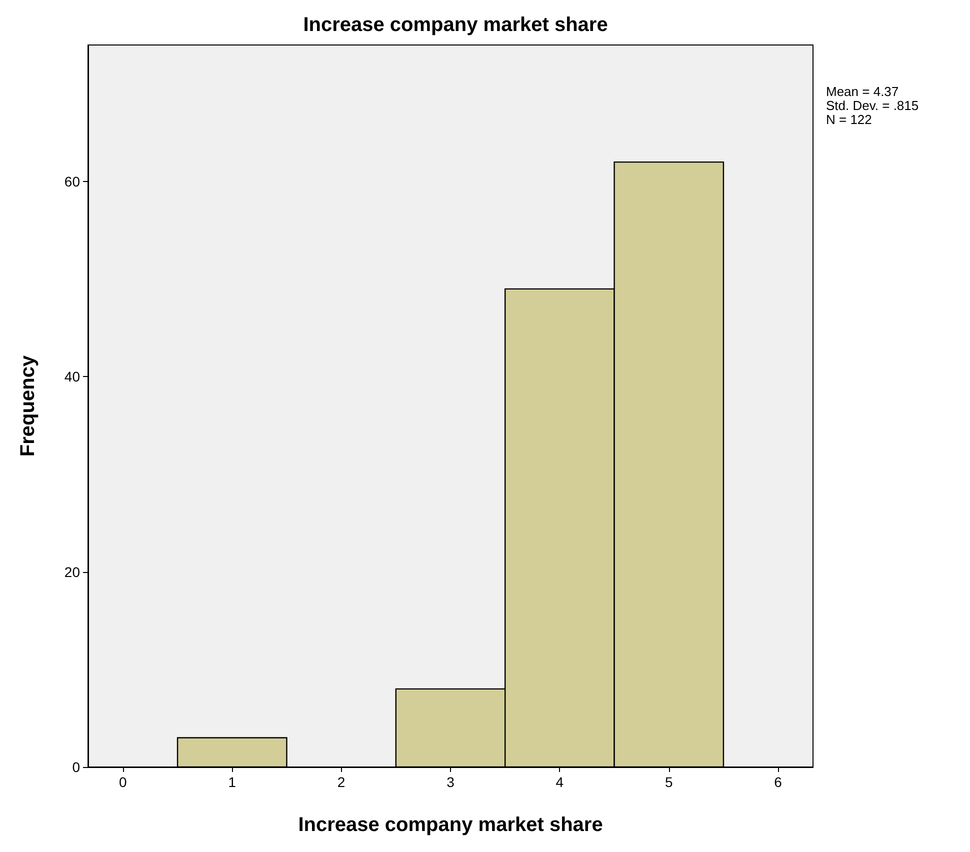 This screenshot has width=970, height=852. I want to click on text: Std. Dev. = .815, so click(872, 105).